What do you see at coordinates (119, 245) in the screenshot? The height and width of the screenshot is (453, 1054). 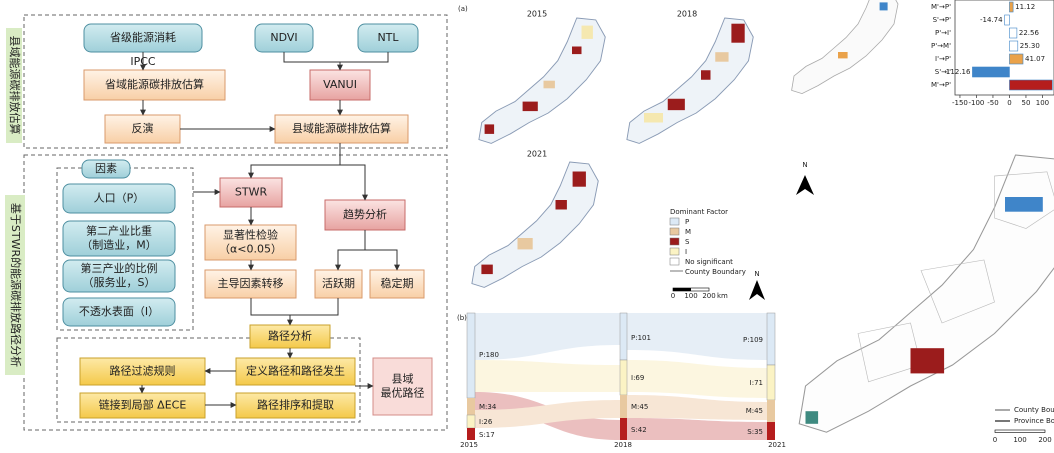 I see `node-label: （制造业，M）` at bounding box center [119, 245].